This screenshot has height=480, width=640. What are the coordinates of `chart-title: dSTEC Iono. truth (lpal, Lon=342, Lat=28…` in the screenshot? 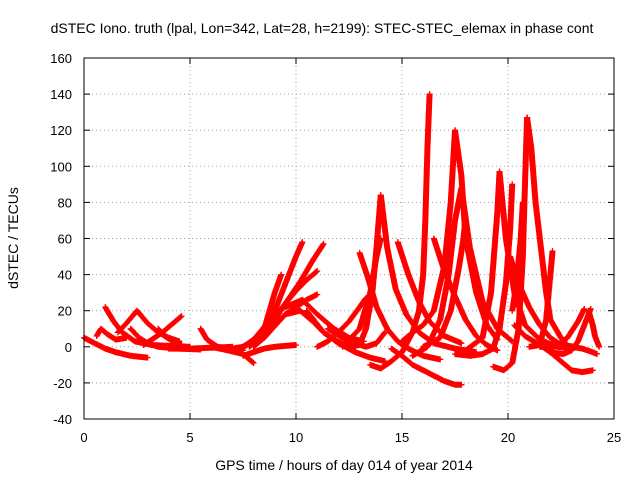 It's located at (322, 28).